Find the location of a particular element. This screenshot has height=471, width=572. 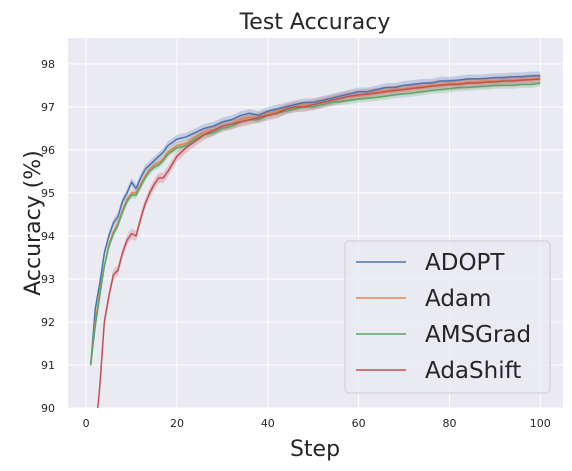

y-tick-labels: 90 91 92 93 94 95 96 97 98 is located at coordinates (48, 236).